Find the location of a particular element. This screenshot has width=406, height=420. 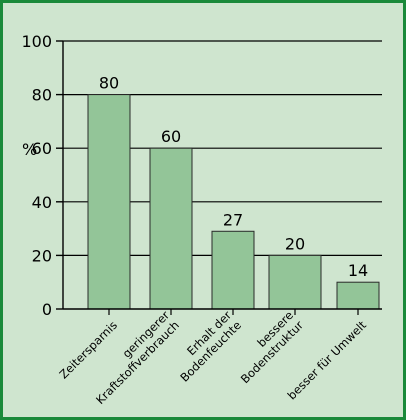

data-label-5: 14 is located at coordinates (358, 270).